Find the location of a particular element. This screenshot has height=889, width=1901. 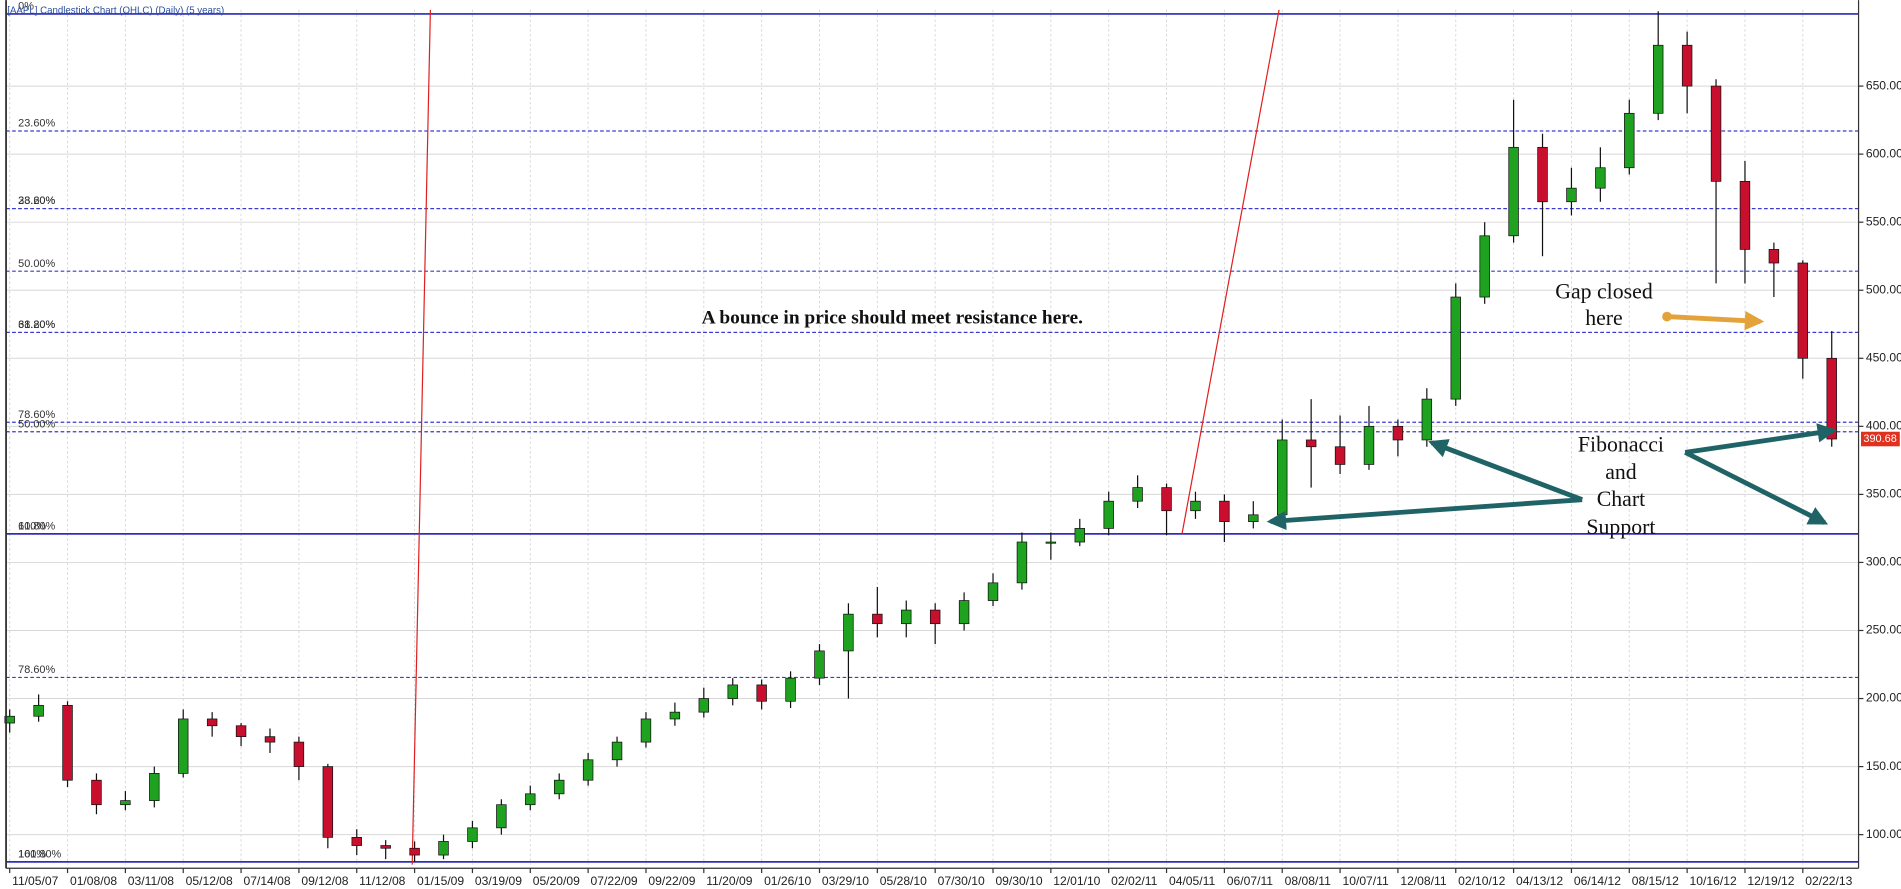

x-tick-label: 03/29/10 is located at coordinates (845, 881).